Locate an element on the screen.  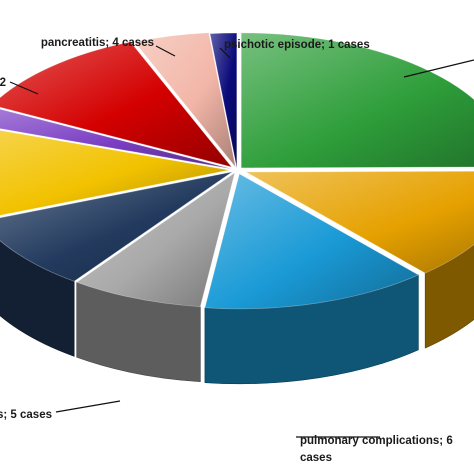
slice-label-line: 2 is located at coordinates (3, 83).